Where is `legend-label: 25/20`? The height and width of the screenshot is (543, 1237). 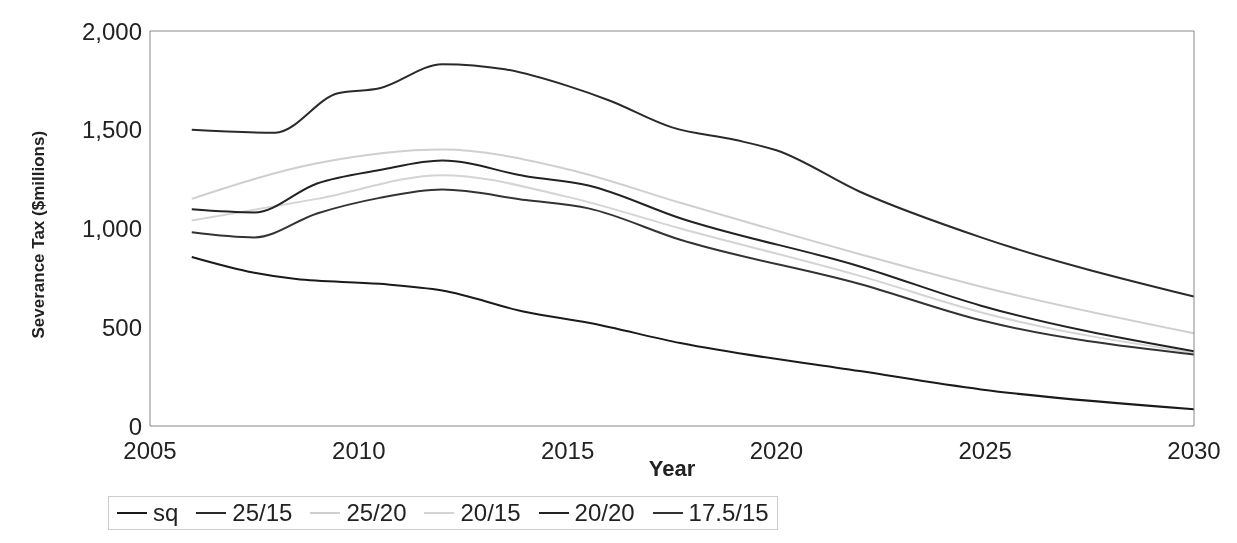 legend-label: 25/20 is located at coordinates (376, 513).